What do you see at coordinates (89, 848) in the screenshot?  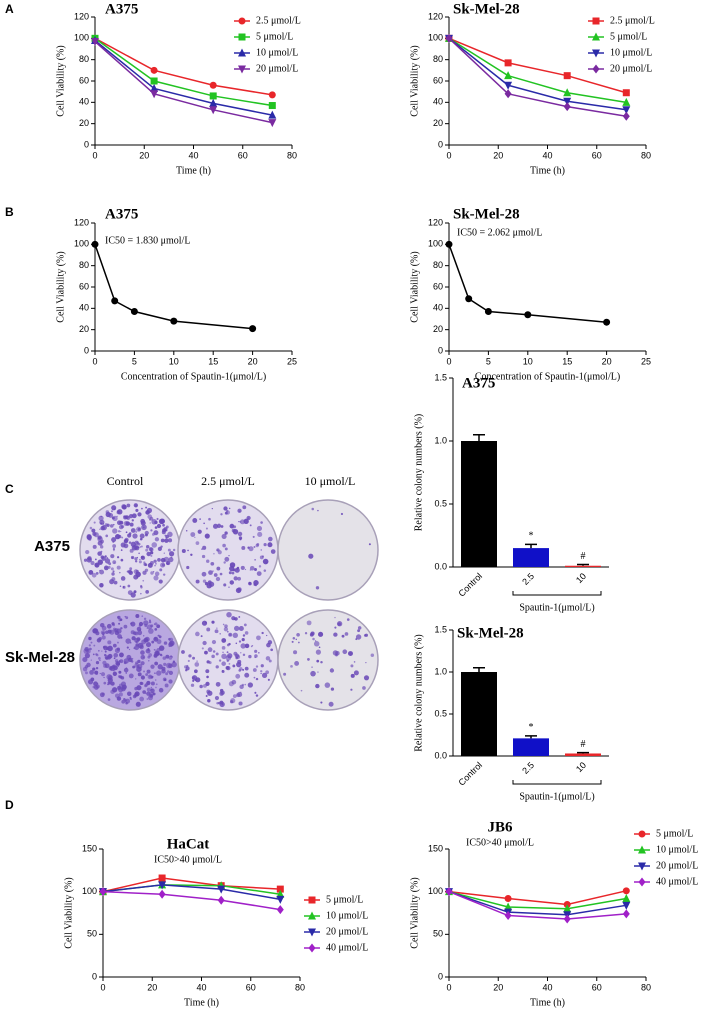 I see `y-tick-label: 150` at bounding box center [89, 848].